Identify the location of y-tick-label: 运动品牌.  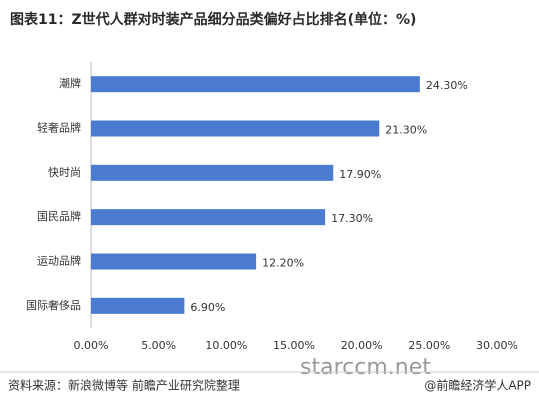
(59, 261).